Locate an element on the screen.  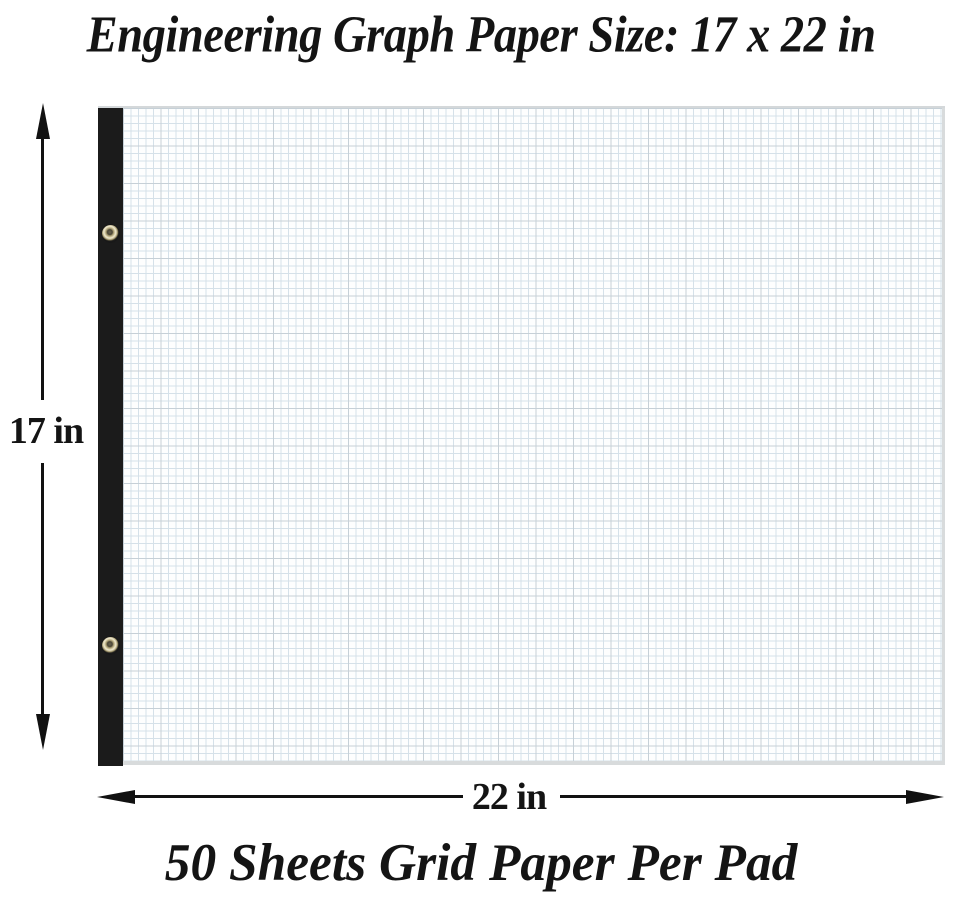
page-title-text: Engineering Graph Paper Size: 17 x 22 in is located at coordinates (481, 34).